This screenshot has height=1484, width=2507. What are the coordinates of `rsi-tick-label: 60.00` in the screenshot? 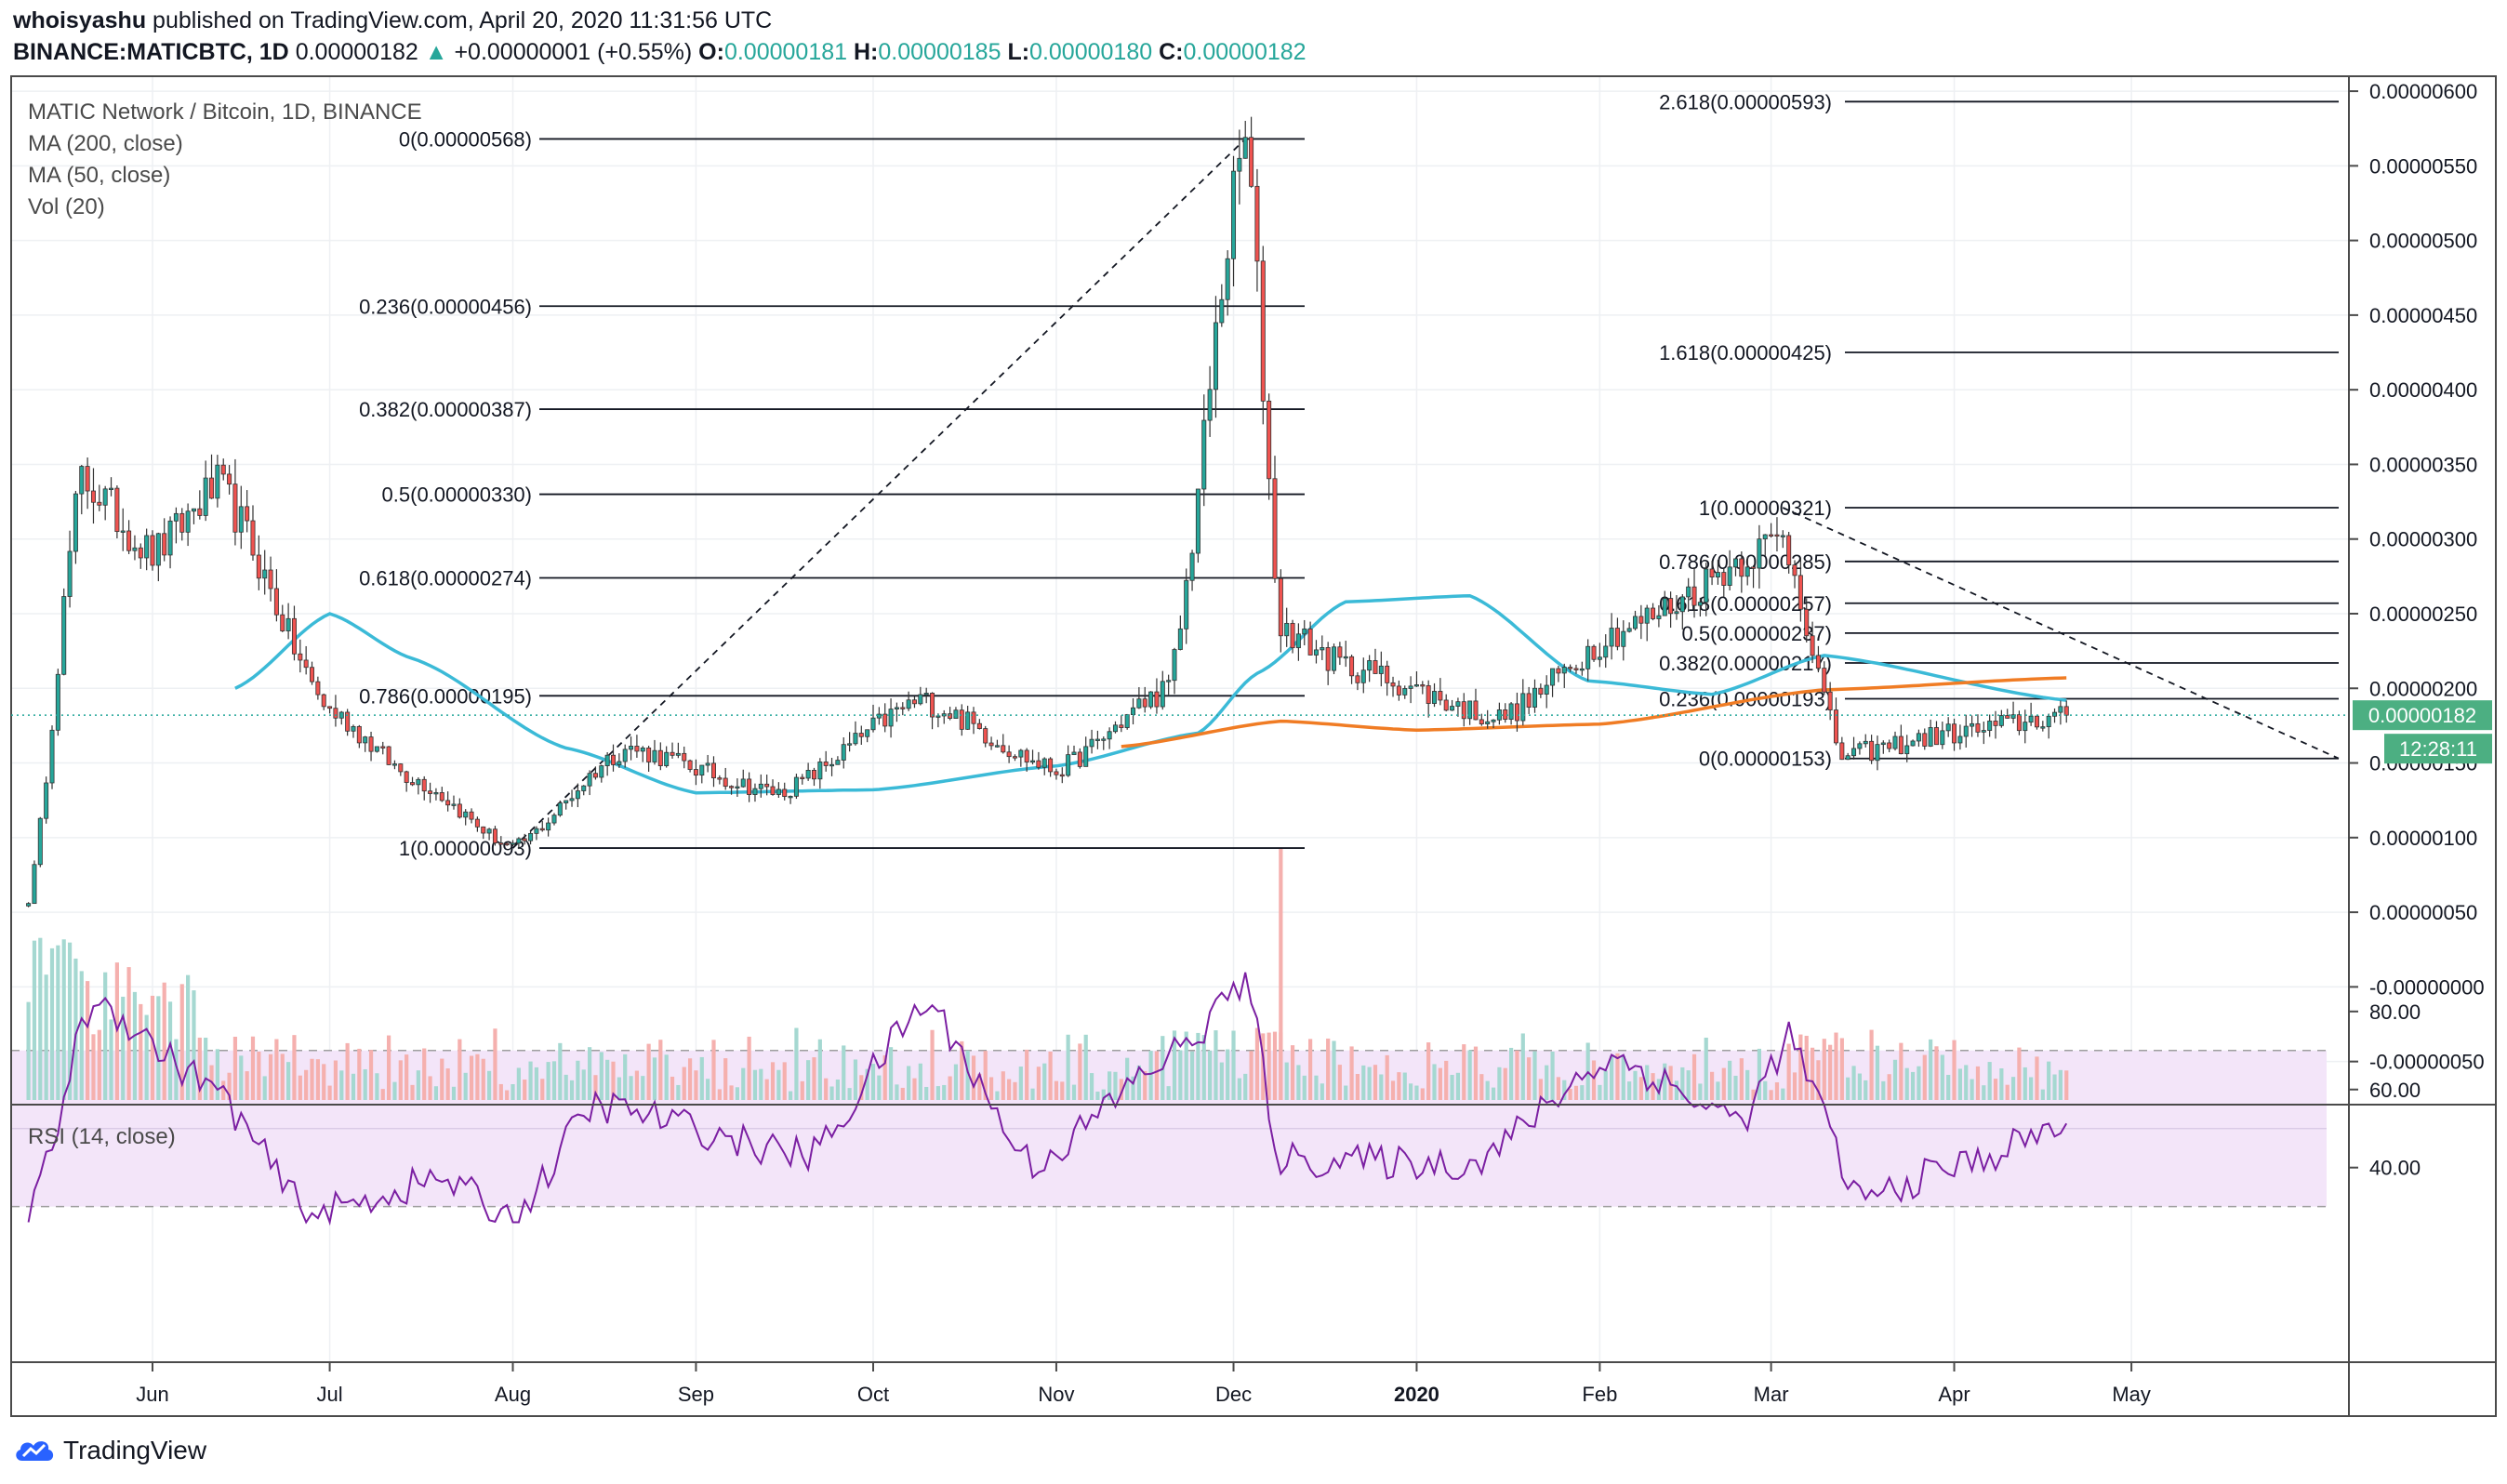 It's located at (2395, 1090).